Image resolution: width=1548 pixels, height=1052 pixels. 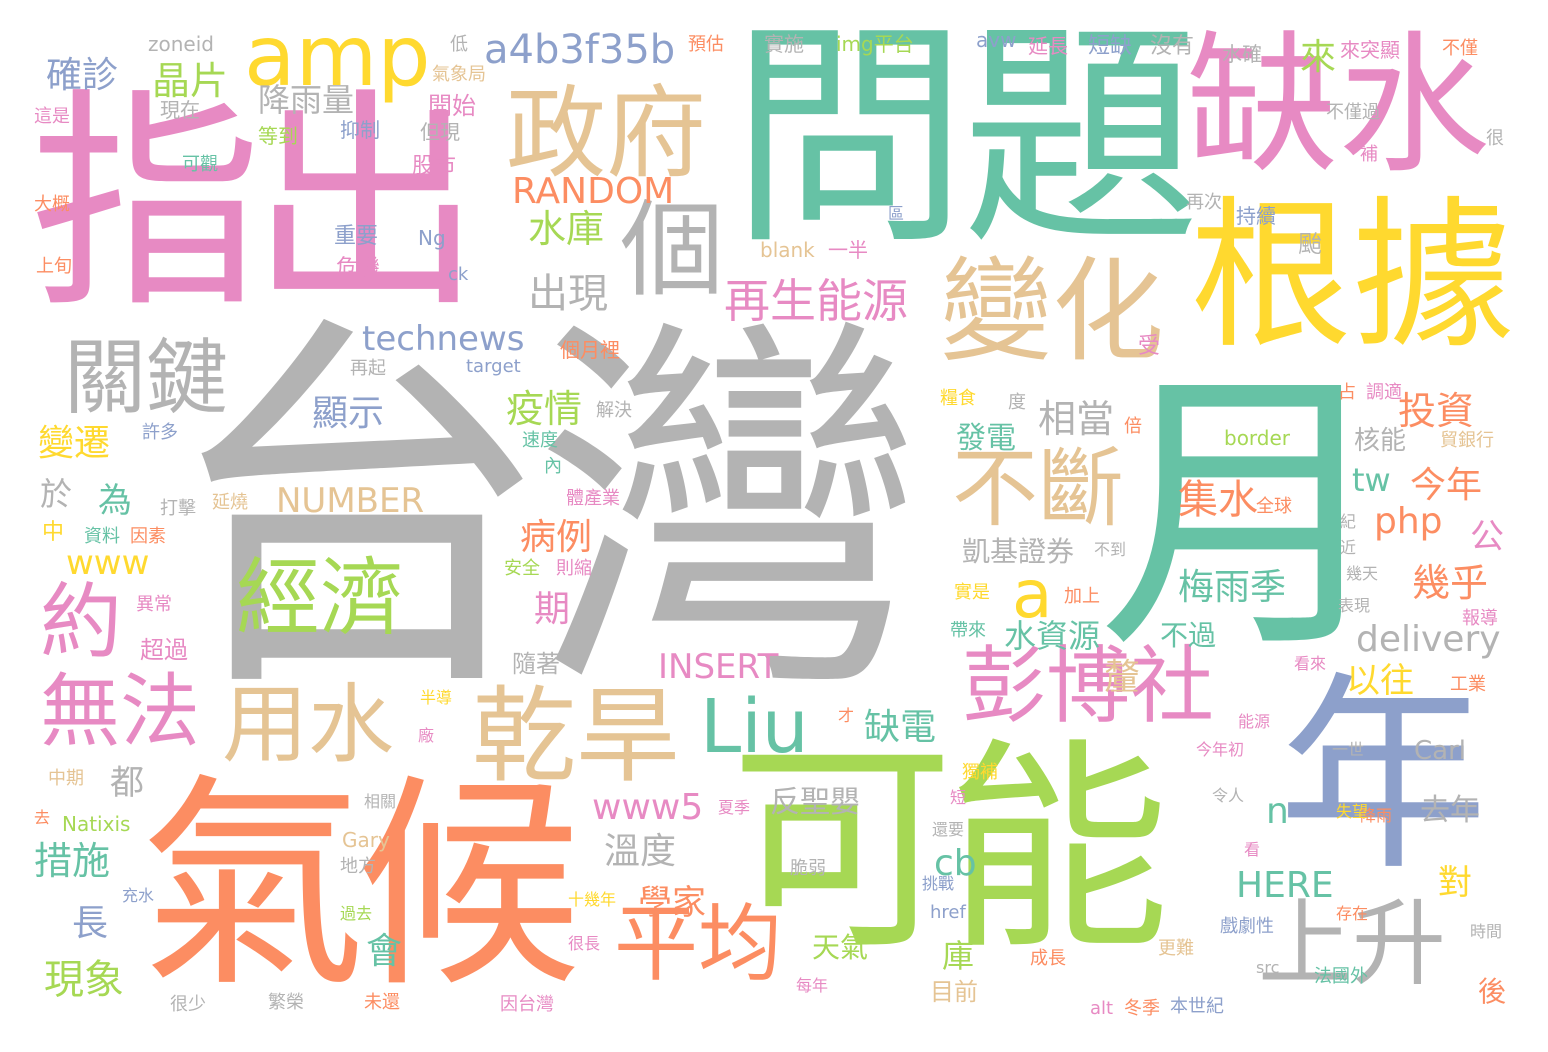 What do you see at coordinates (84, 980) in the screenshot?
I see `cloud-word: 現象` at bounding box center [84, 980].